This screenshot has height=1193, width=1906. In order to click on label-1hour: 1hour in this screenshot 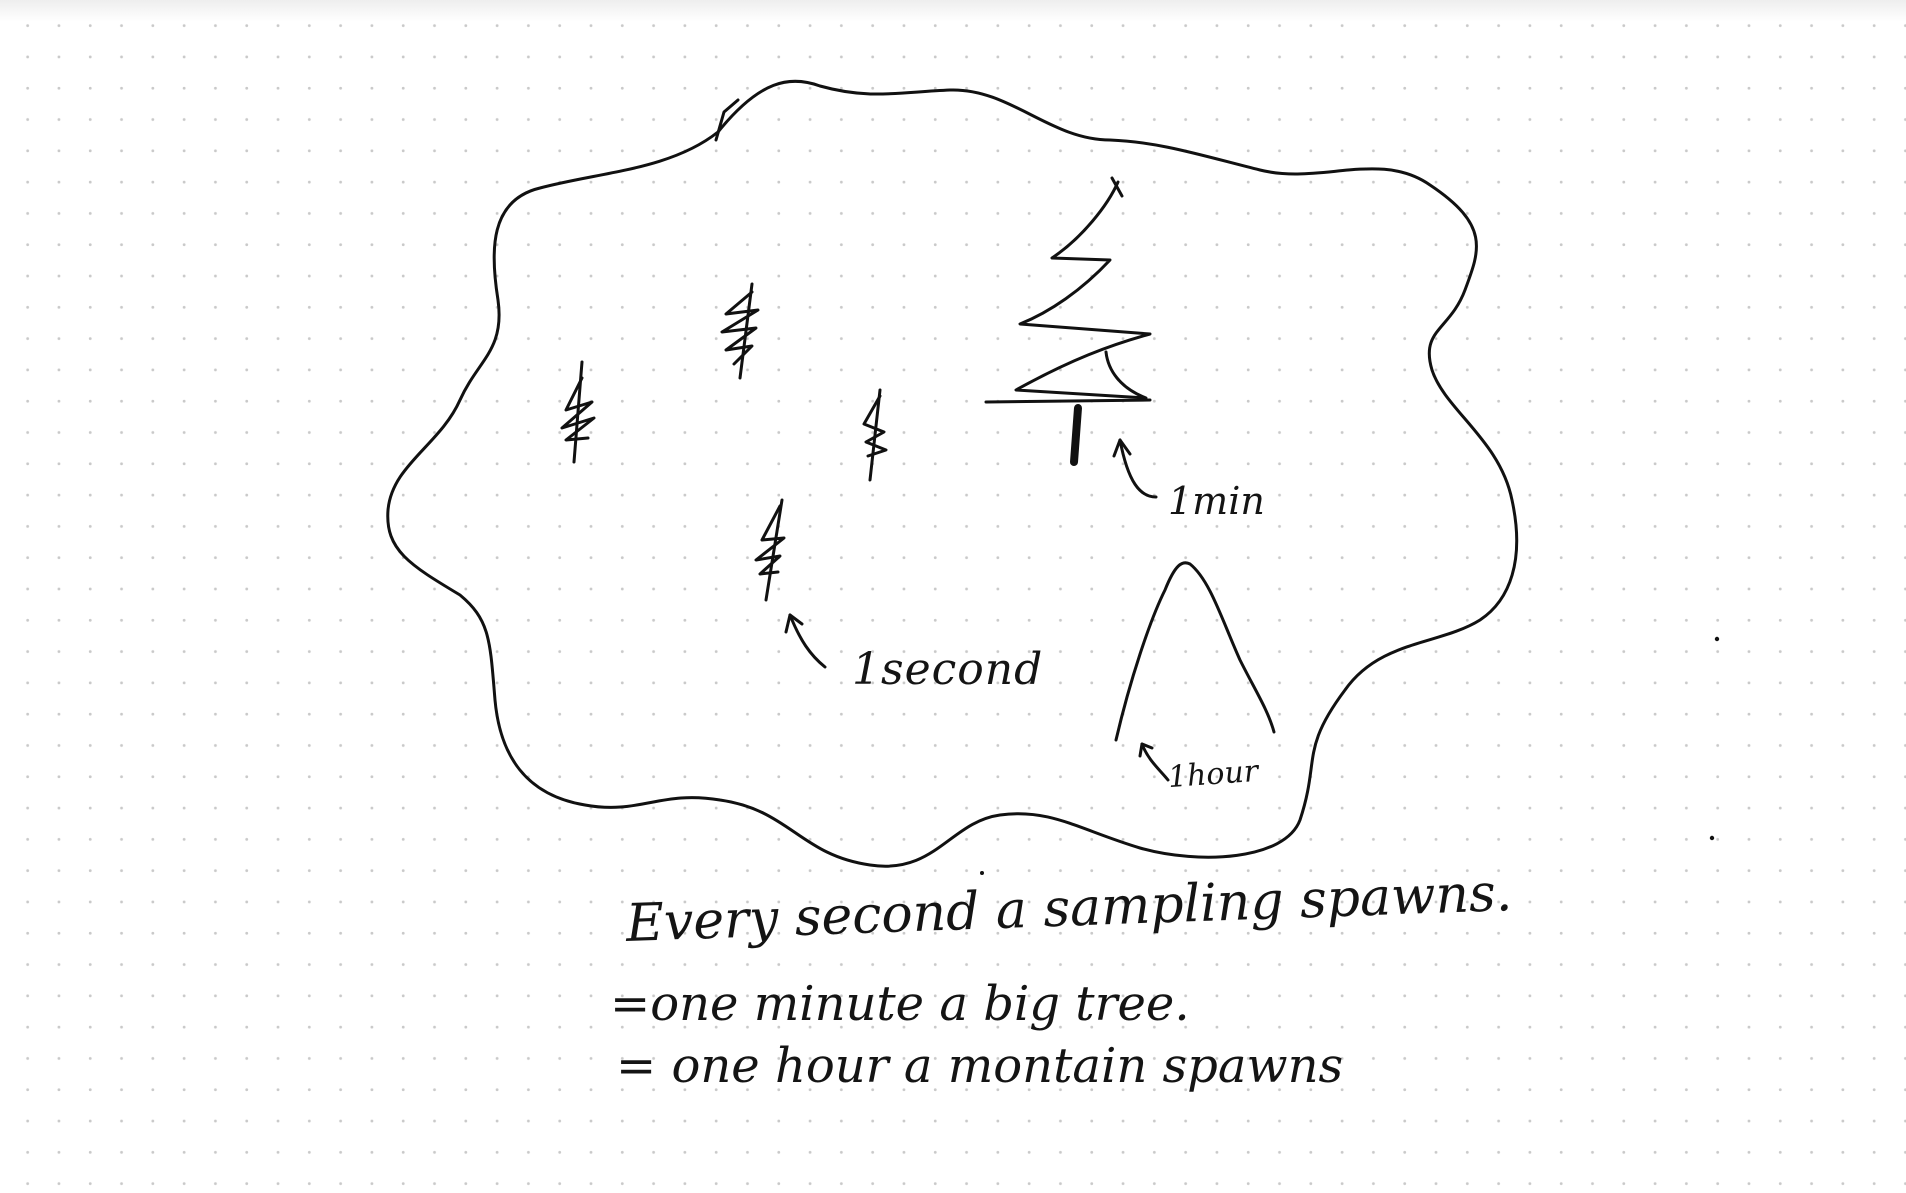, I will do `click(1213, 774)`.